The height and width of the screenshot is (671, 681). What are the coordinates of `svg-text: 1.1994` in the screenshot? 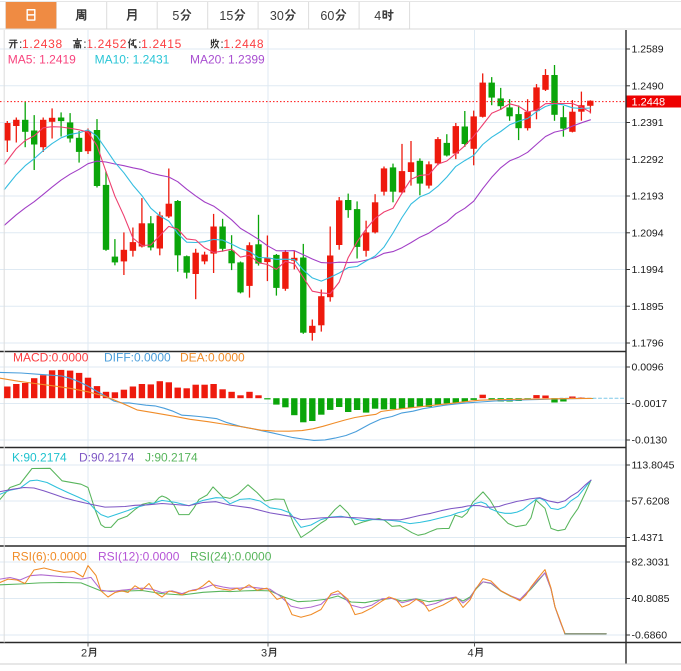 It's located at (648, 270).